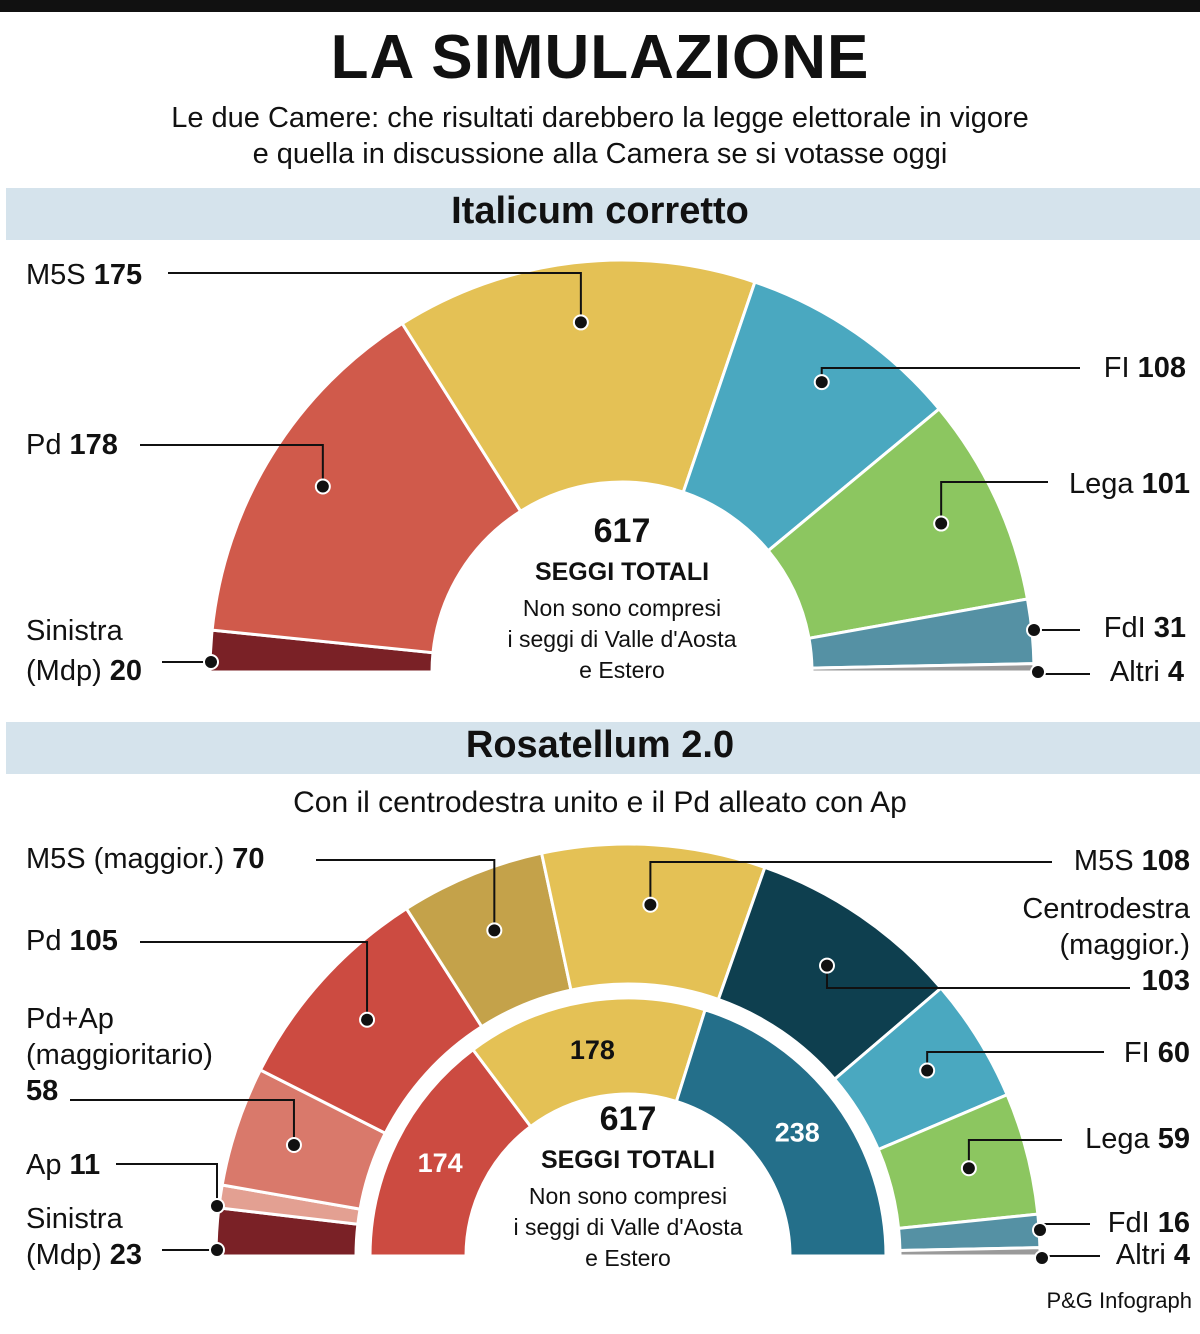 Image resolution: width=1200 pixels, height=1334 pixels. What do you see at coordinates (927, 1070) in the screenshot?
I see `rosatellum-label-7-dot` at bounding box center [927, 1070].